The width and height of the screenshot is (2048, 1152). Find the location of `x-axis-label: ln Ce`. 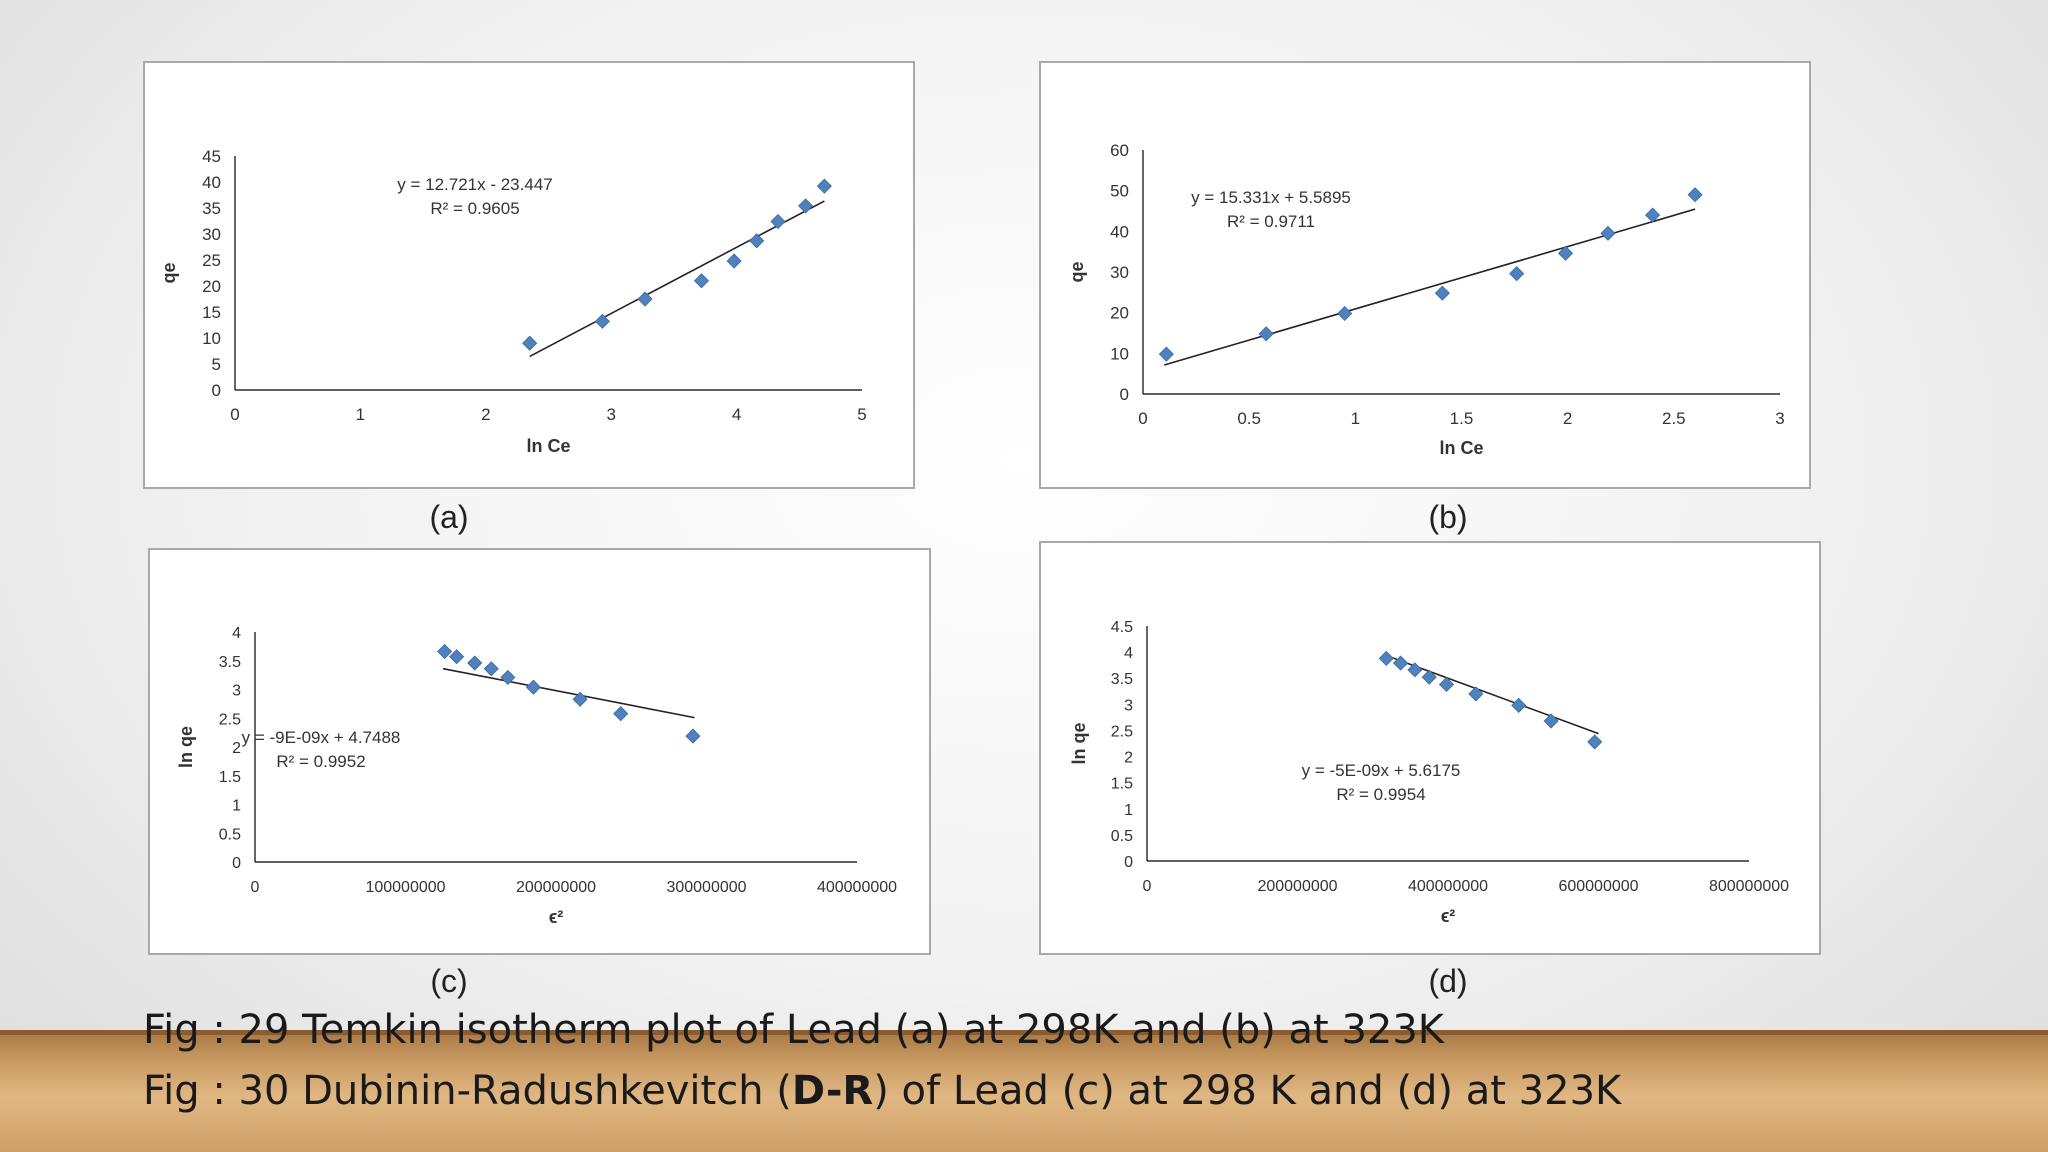

x-axis-label: ln Ce is located at coordinates (548, 446).